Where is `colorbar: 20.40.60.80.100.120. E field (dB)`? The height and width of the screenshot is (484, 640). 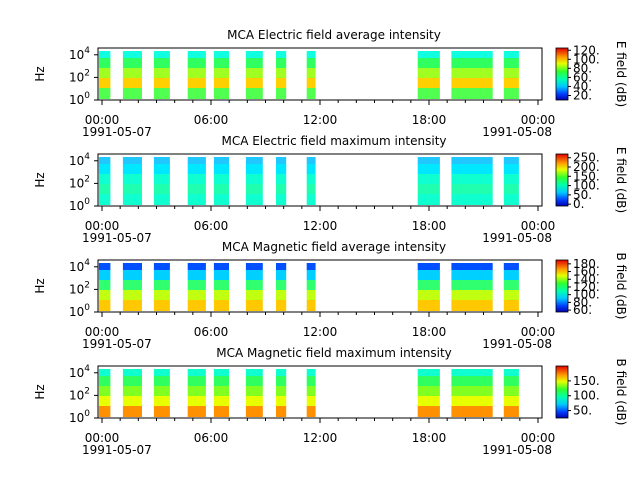
colorbar: 20.40.60.80.100.120. E field (dB) is located at coordinates (591, 74).